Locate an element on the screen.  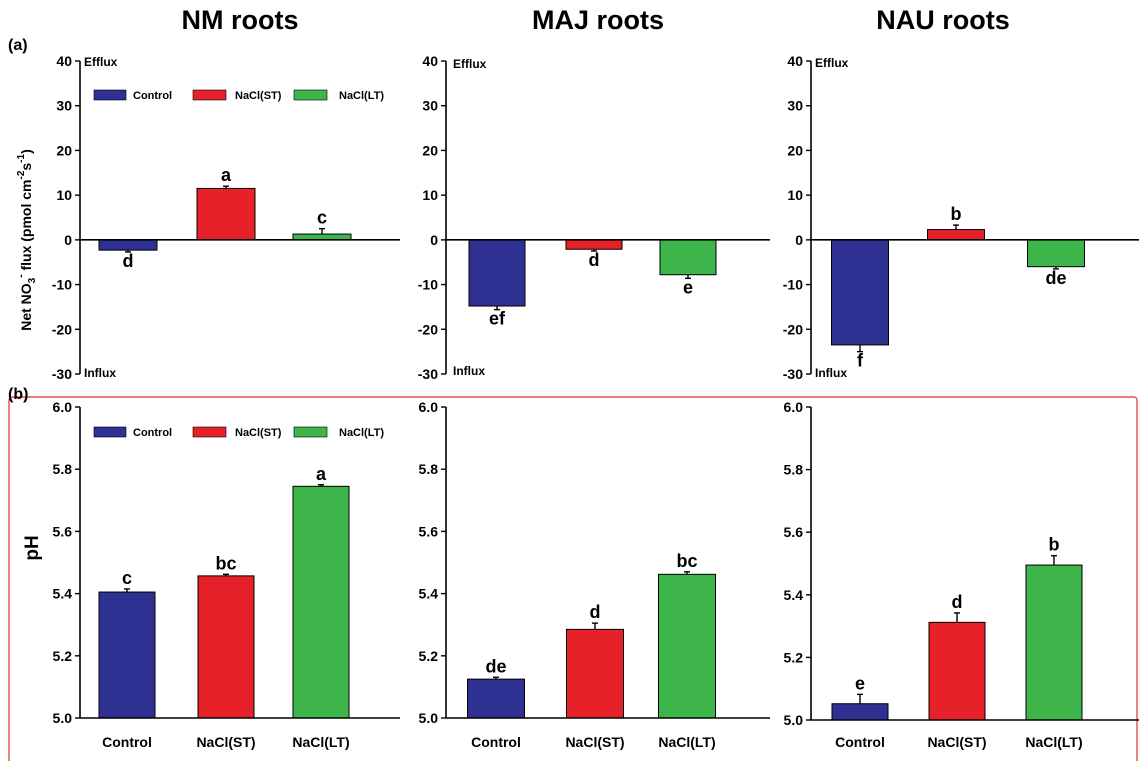
influx-annotation-nau: Influx is located at coordinates (831, 373).